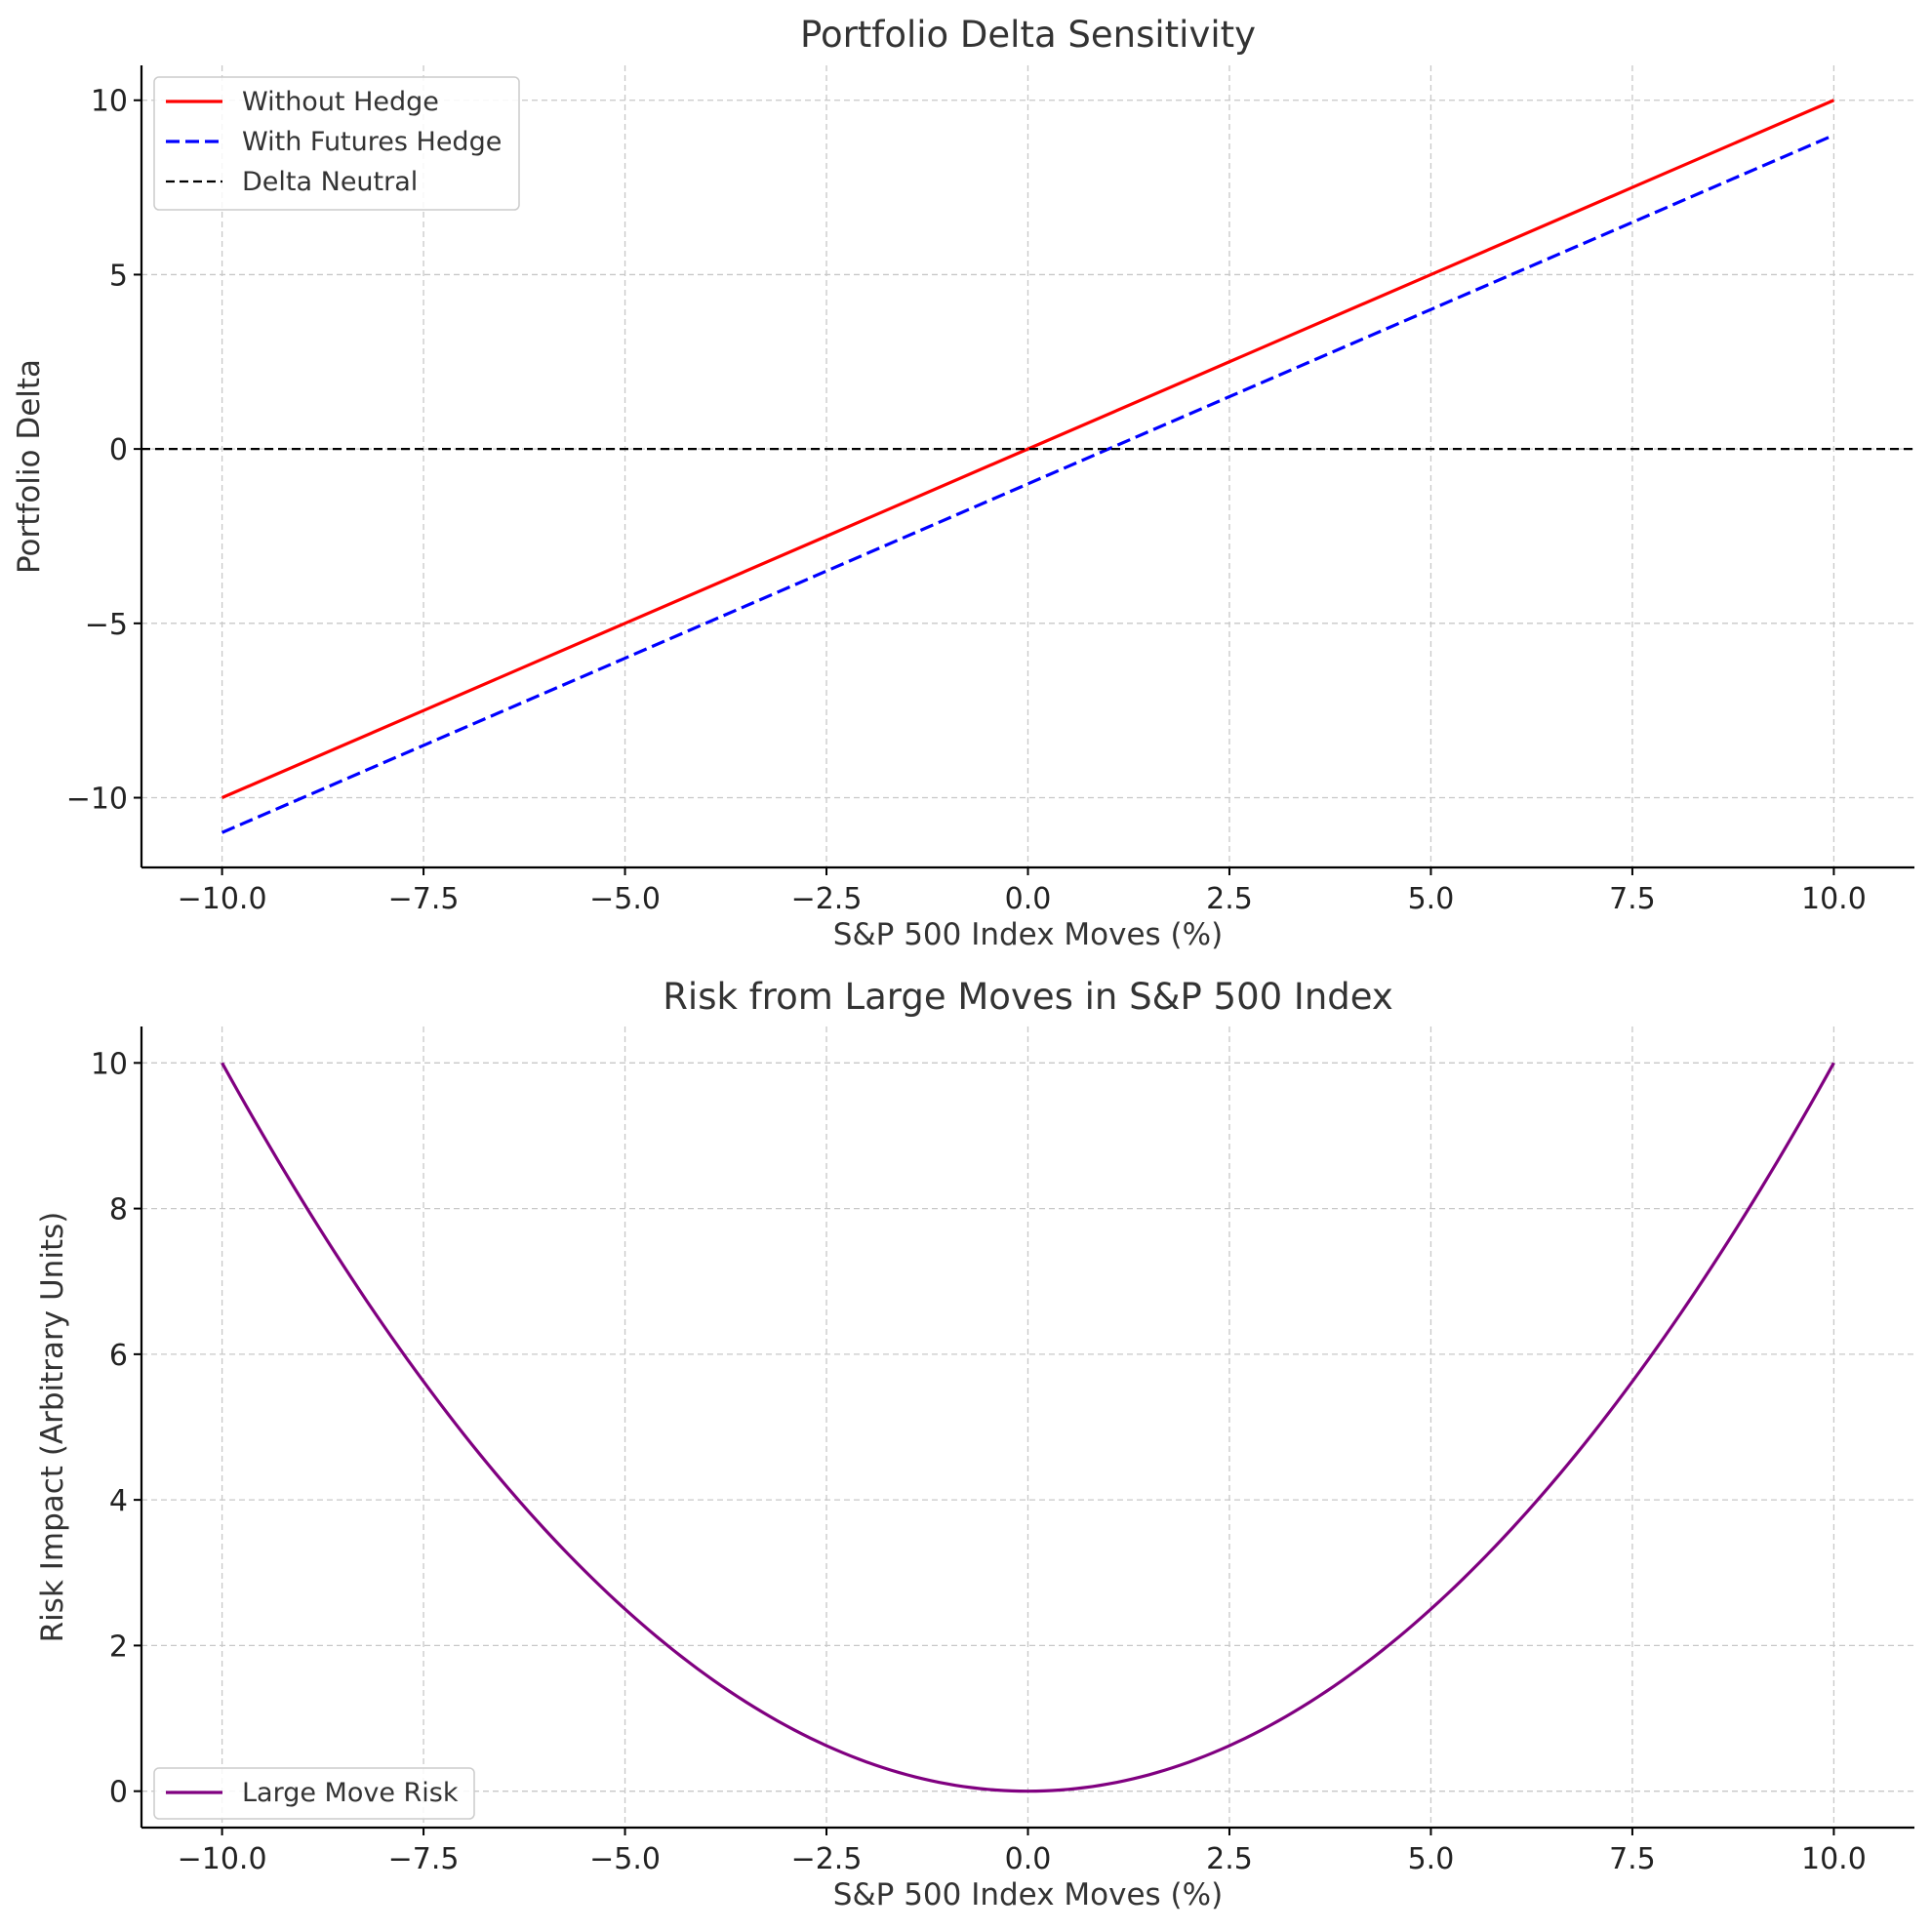 Image resolution: width=1931 pixels, height=1932 pixels. Describe the element at coordinates (350, 1793) in the screenshot. I see `legend-label: Large Move Risk` at that location.